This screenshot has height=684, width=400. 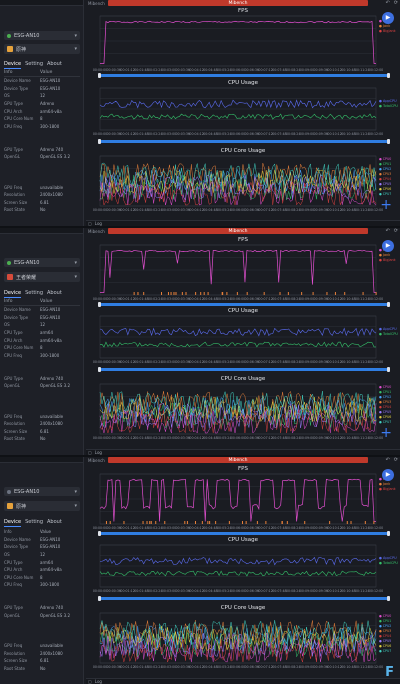 I want to click on x-tick-label: 00:12:00, so click(x=376, y=70).